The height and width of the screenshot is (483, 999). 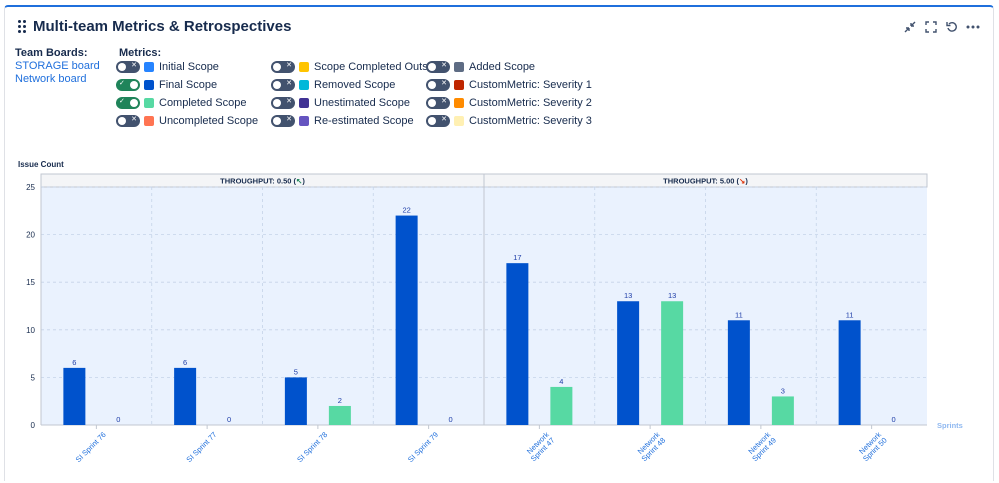 I want to click on board-link-storage: STORAGE board, so click(x=57, y=66).